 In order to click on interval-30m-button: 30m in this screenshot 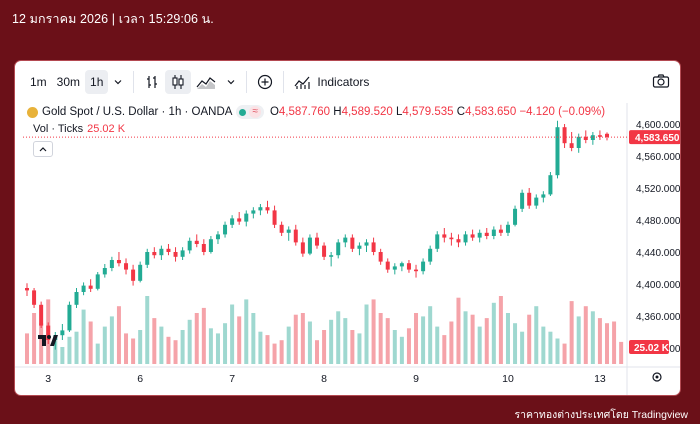, I will do `click(68, 82)`.